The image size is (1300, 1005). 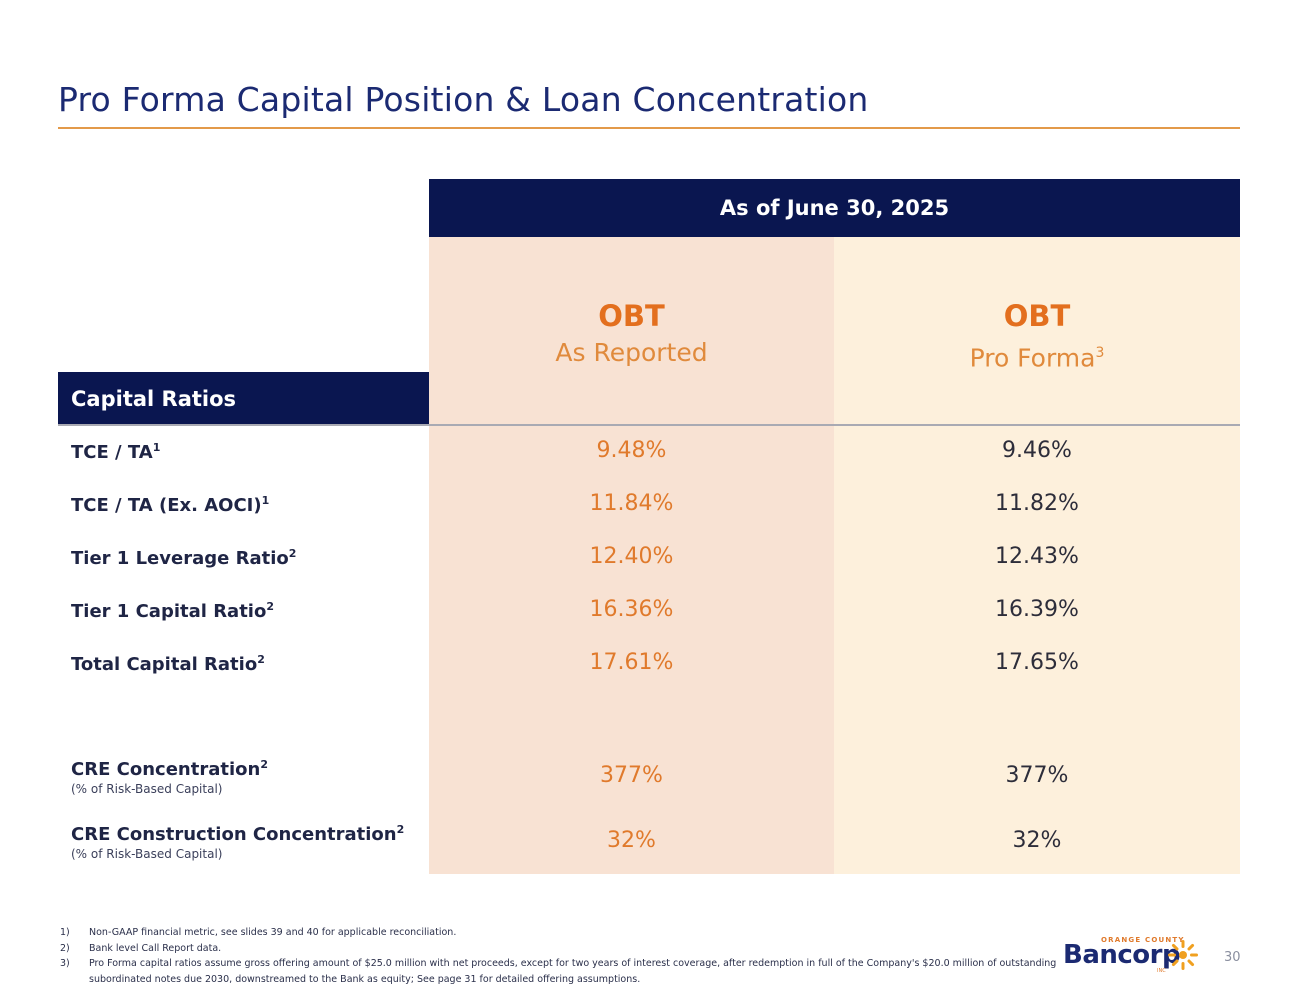 I want to click on proforma-column-name: OBT, so click(x=1037, y=316).